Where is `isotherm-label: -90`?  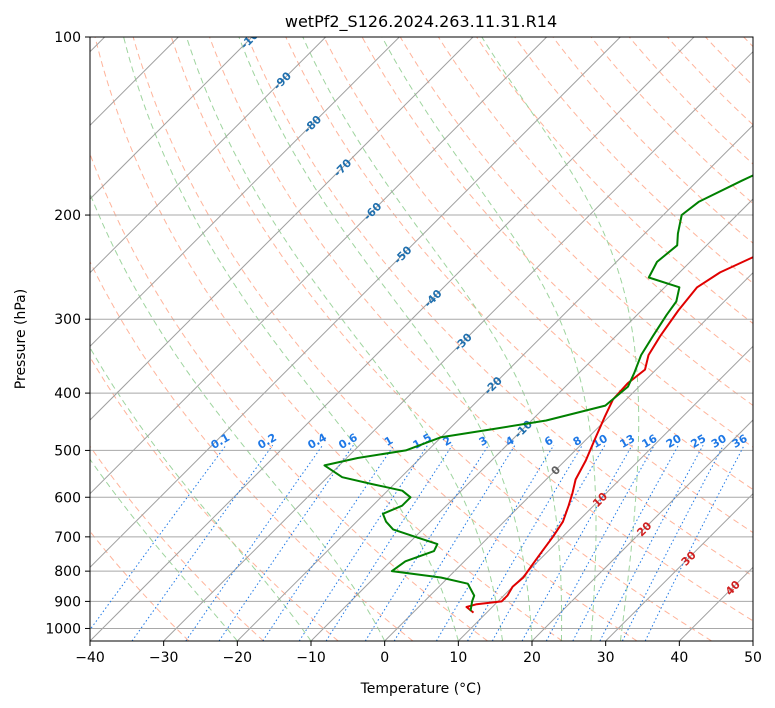 isotherm-label: -90 is located at coordinates (282, 80).